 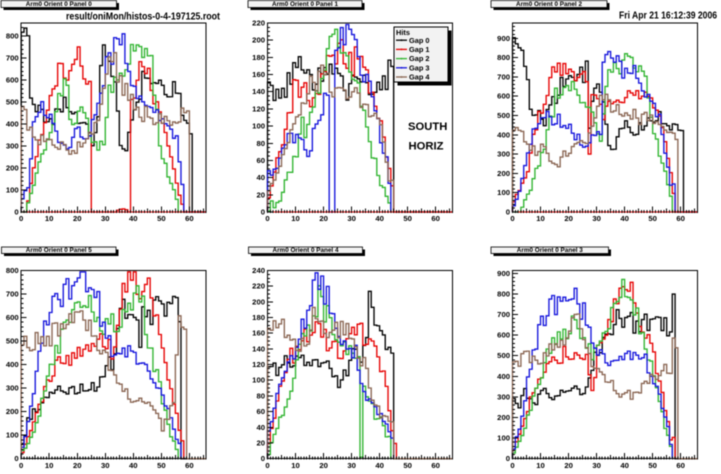 I want to click on svg-text:result/oniMon/histos-0-4-19712: result/oniMon/histos-0-4-197125.root, so click(x=143, y=17).